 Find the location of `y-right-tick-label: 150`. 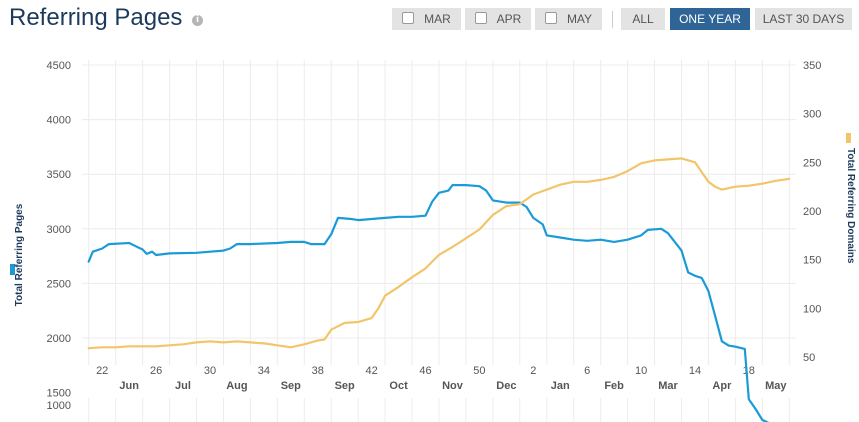

y-right-tick-label: 150 is located at coordinates (812, 261).